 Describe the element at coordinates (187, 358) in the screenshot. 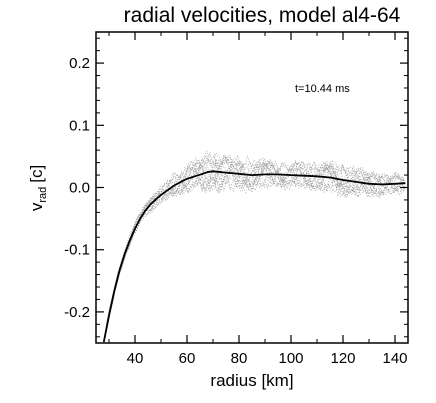

I see `x-tick-label: 60` at that location.